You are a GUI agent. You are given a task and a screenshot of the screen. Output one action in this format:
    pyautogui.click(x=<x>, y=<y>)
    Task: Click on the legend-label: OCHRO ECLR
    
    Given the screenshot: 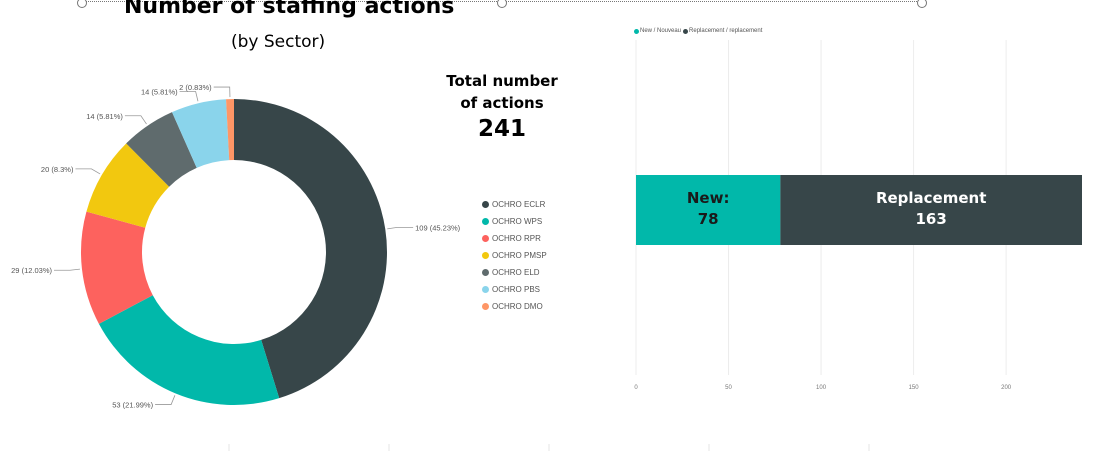 What is the action you would take?
    pyautogui.click(x=519, y=204)
    